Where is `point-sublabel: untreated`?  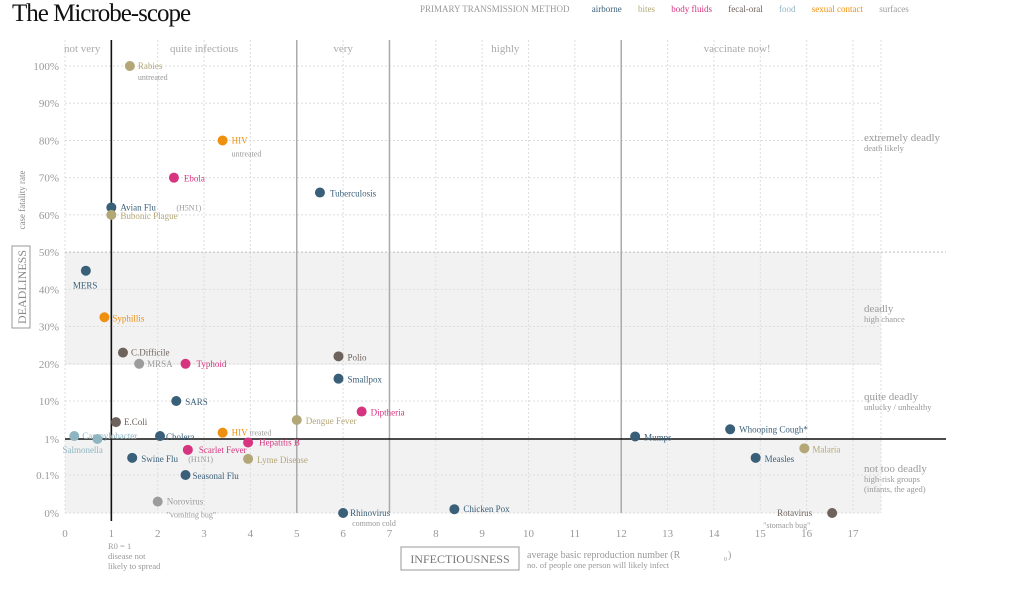 point-sublabel: untreated is located at coordinates (153, 77).